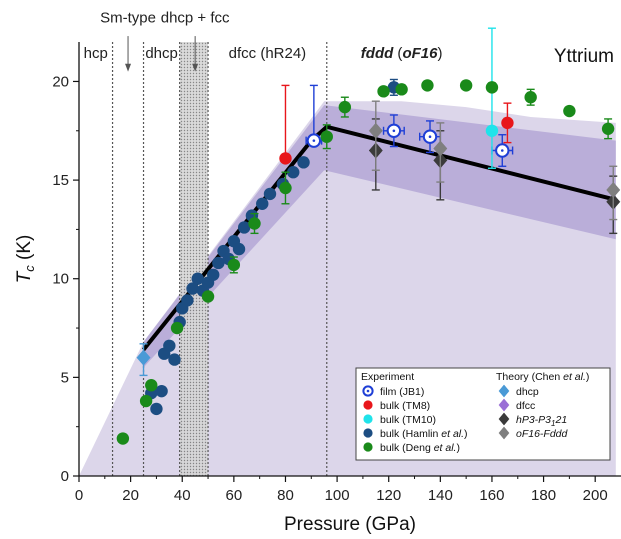 The width and height of the screenshot is (621, 539). Describe the element at coordinates (195, 67) in the screenshot. I see `mixed-arrowhead` at that location.